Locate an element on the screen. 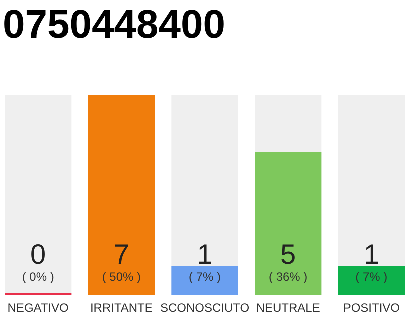  annotation: ( 50% ) is located at coordinates (122, 277).